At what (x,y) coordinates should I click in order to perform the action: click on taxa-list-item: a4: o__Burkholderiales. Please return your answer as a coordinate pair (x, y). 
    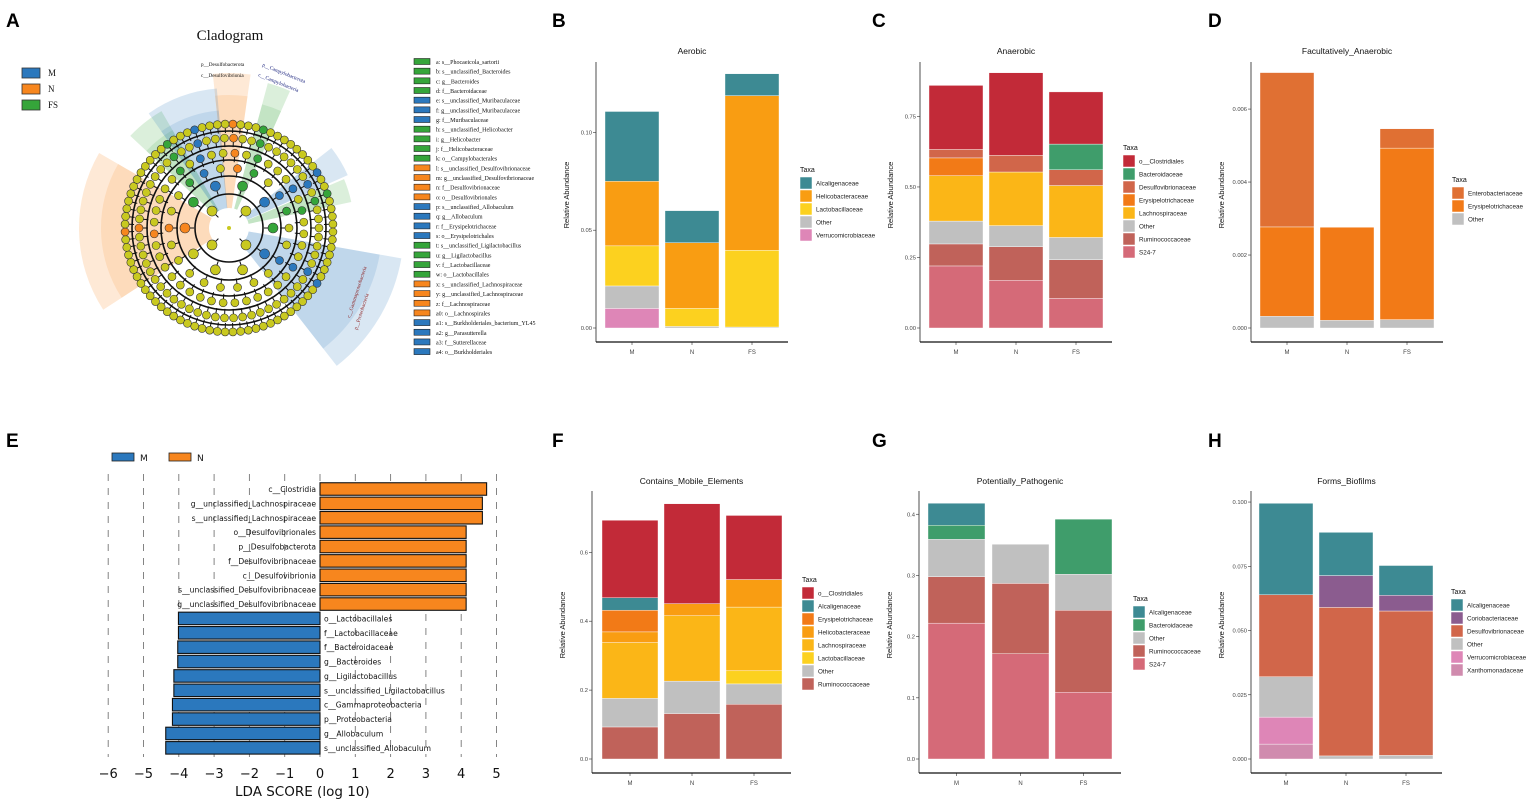
    Looking at the image, I should click on (464, 353).